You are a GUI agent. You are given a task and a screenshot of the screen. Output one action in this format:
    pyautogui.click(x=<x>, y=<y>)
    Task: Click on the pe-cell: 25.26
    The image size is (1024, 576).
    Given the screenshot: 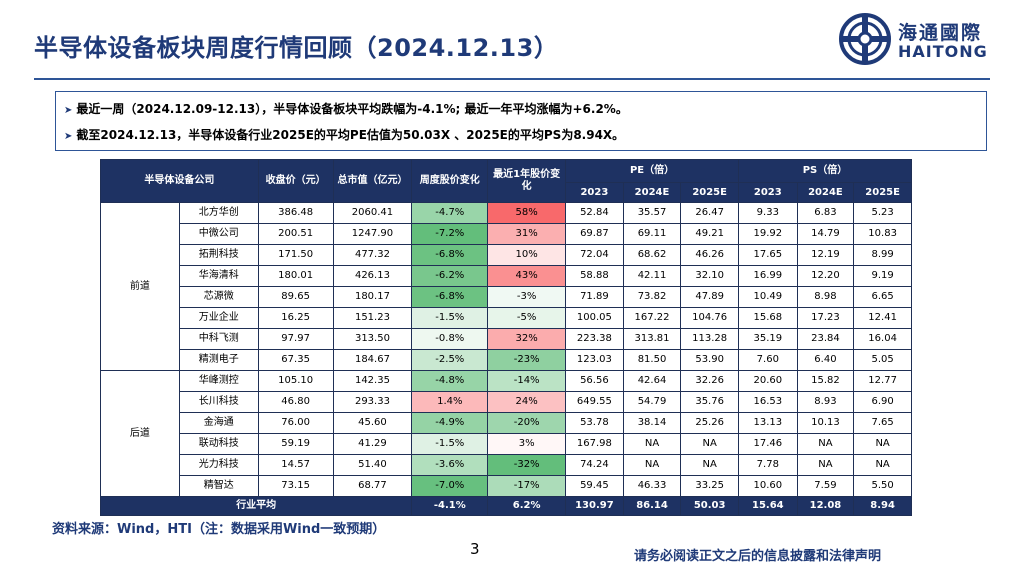 What is the action you would take?
    pyautogui.click(x=709, y=423)
    